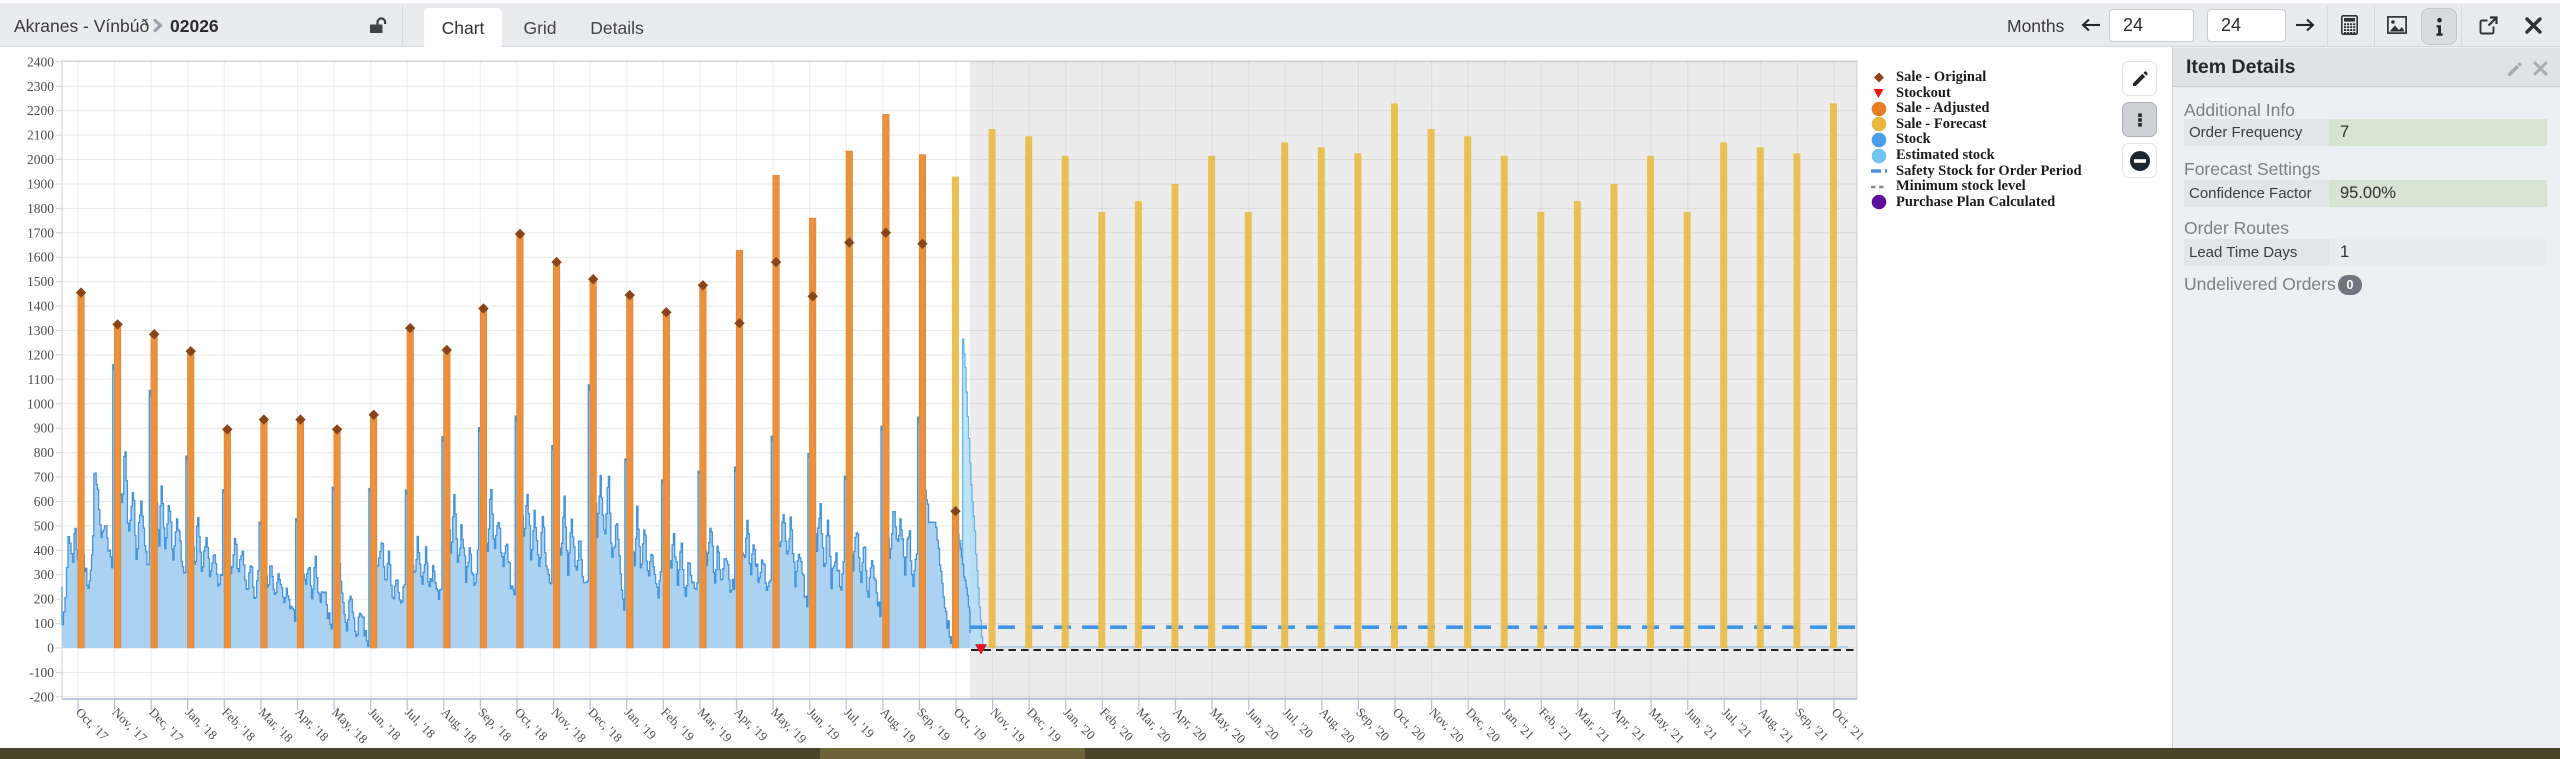 The height and width of the screenshot is (759, 2560). What do you see at coordinates (44, 525) in the screenshot?
I see `svg-text: 500` at bounding box center [44, 525].